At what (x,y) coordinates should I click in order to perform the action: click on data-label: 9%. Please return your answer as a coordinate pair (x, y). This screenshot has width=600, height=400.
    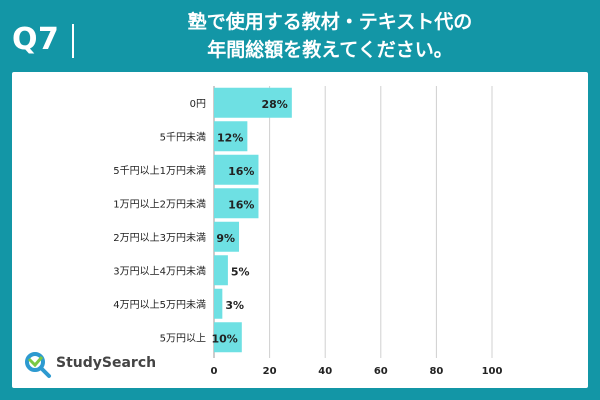
    Looking at the image, I should click on (225, 238).